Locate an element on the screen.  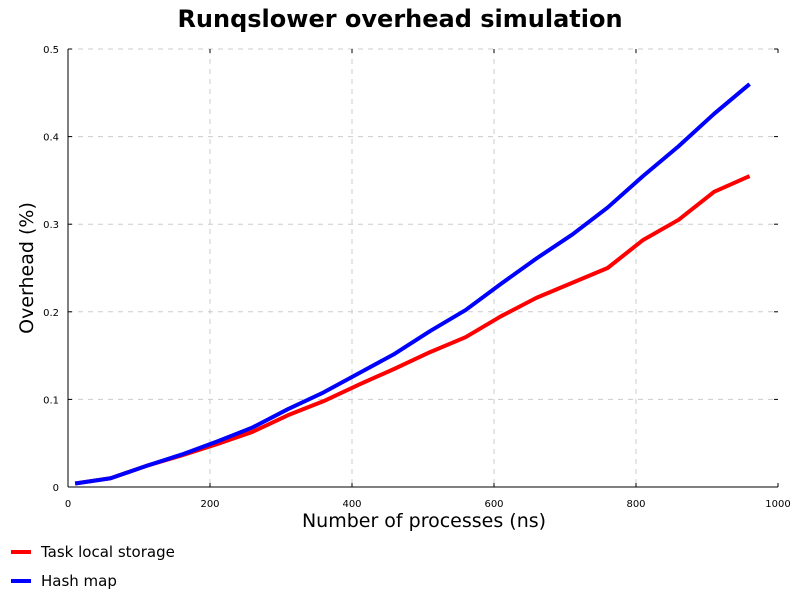
x-tick-label: 600 is located at coordinates (493, 504).